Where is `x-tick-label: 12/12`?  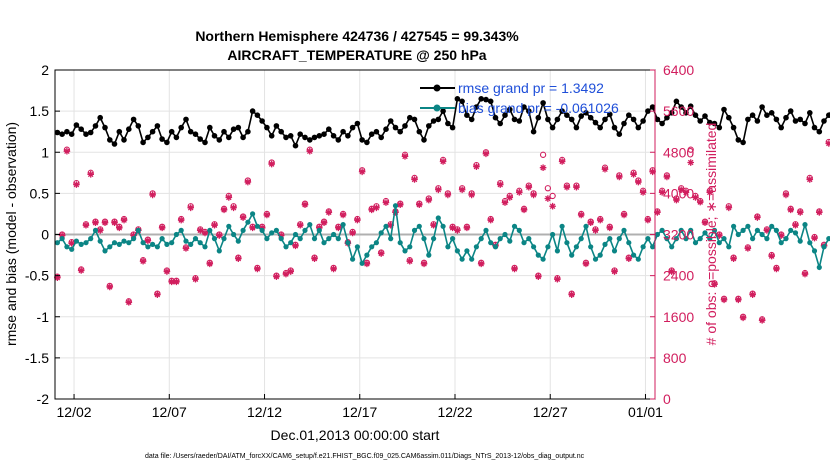
x-tick-label: 12/12 is located at coordinates (264, 412).